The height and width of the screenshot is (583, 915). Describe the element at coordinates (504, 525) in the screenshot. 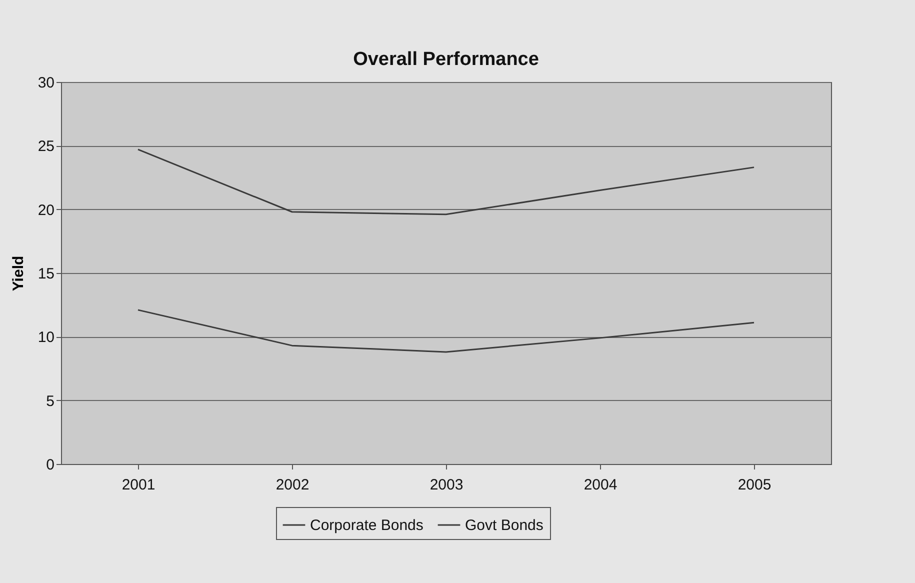

I see `legend-label: Govt Bonds` at that location.